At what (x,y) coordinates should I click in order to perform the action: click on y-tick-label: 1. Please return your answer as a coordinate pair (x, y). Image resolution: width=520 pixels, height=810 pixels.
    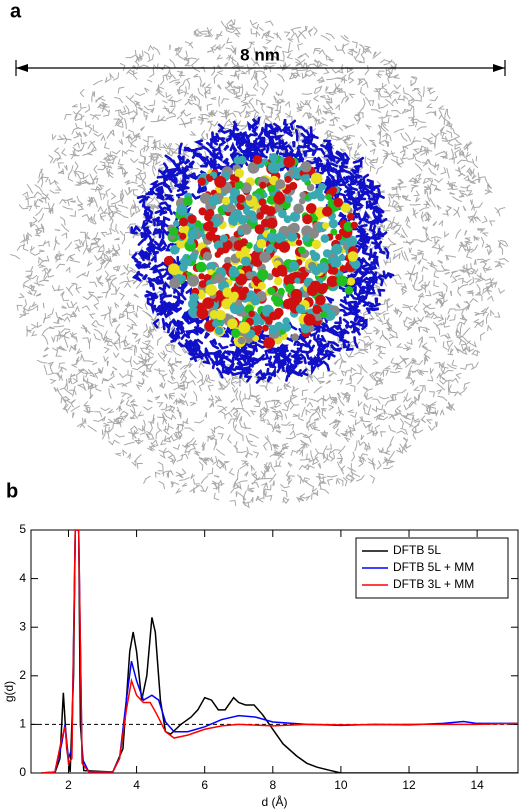
    Looking at the image, I should click on (22, 724).